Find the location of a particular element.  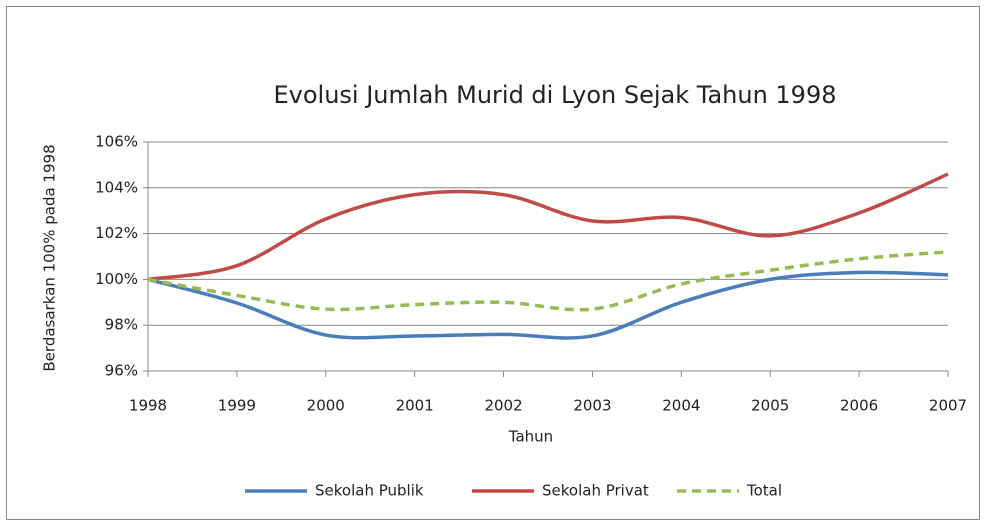

x-tick-label: 2000 is located at coordinates (326, 406).